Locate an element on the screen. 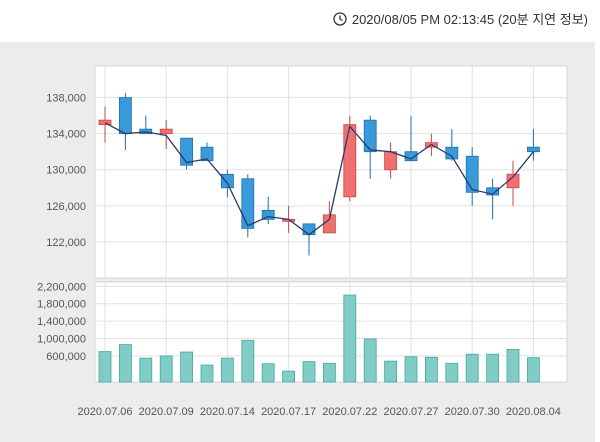 This screenshot has height=442, width=600. date-axis-tick-label: 2020.07.30 is located at coordinates (472, 412).